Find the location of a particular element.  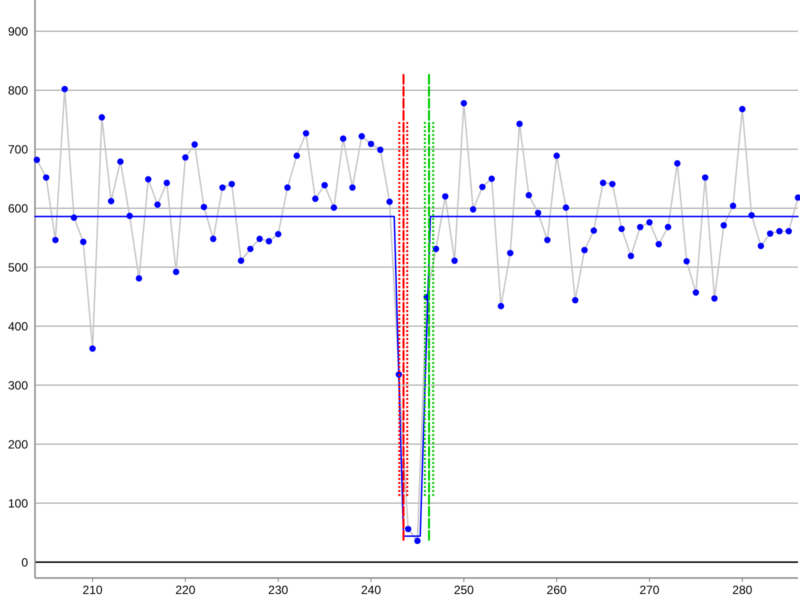

y-tick-label: 900 is located at coordinates (18, 31).